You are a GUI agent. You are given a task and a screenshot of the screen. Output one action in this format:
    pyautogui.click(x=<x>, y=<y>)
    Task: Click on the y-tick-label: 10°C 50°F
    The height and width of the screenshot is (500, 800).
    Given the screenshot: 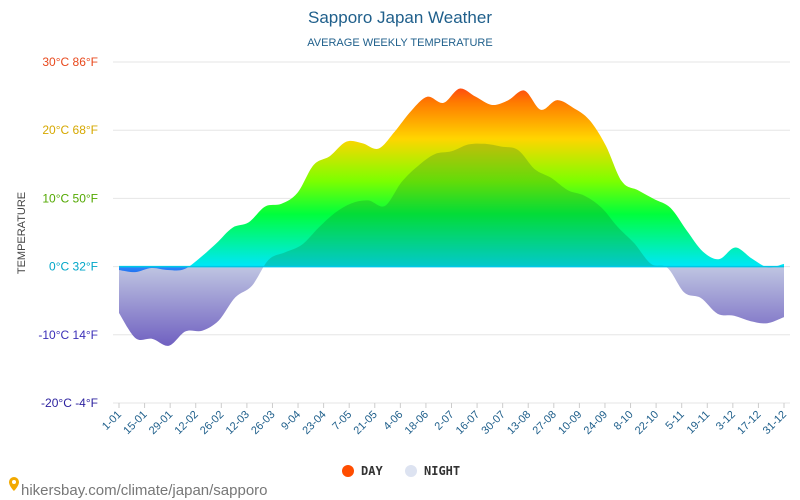 What is the action you would take?
    pyautogui.click(x=70, y=198)
    